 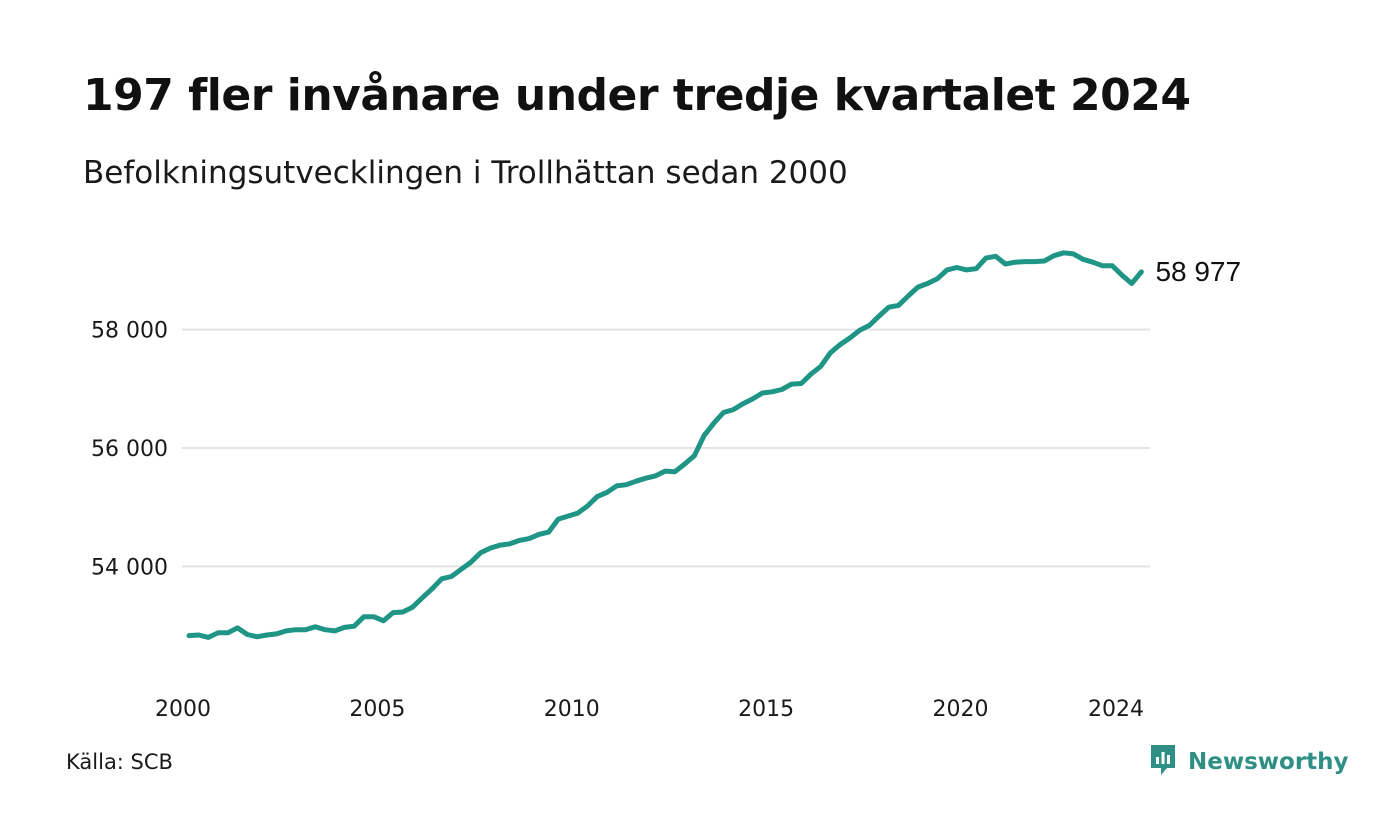 What do you see at coordinates (129, 567) in the screenshot?
I see `y-tick-label: 54 000` at bounding box center [129, 567].